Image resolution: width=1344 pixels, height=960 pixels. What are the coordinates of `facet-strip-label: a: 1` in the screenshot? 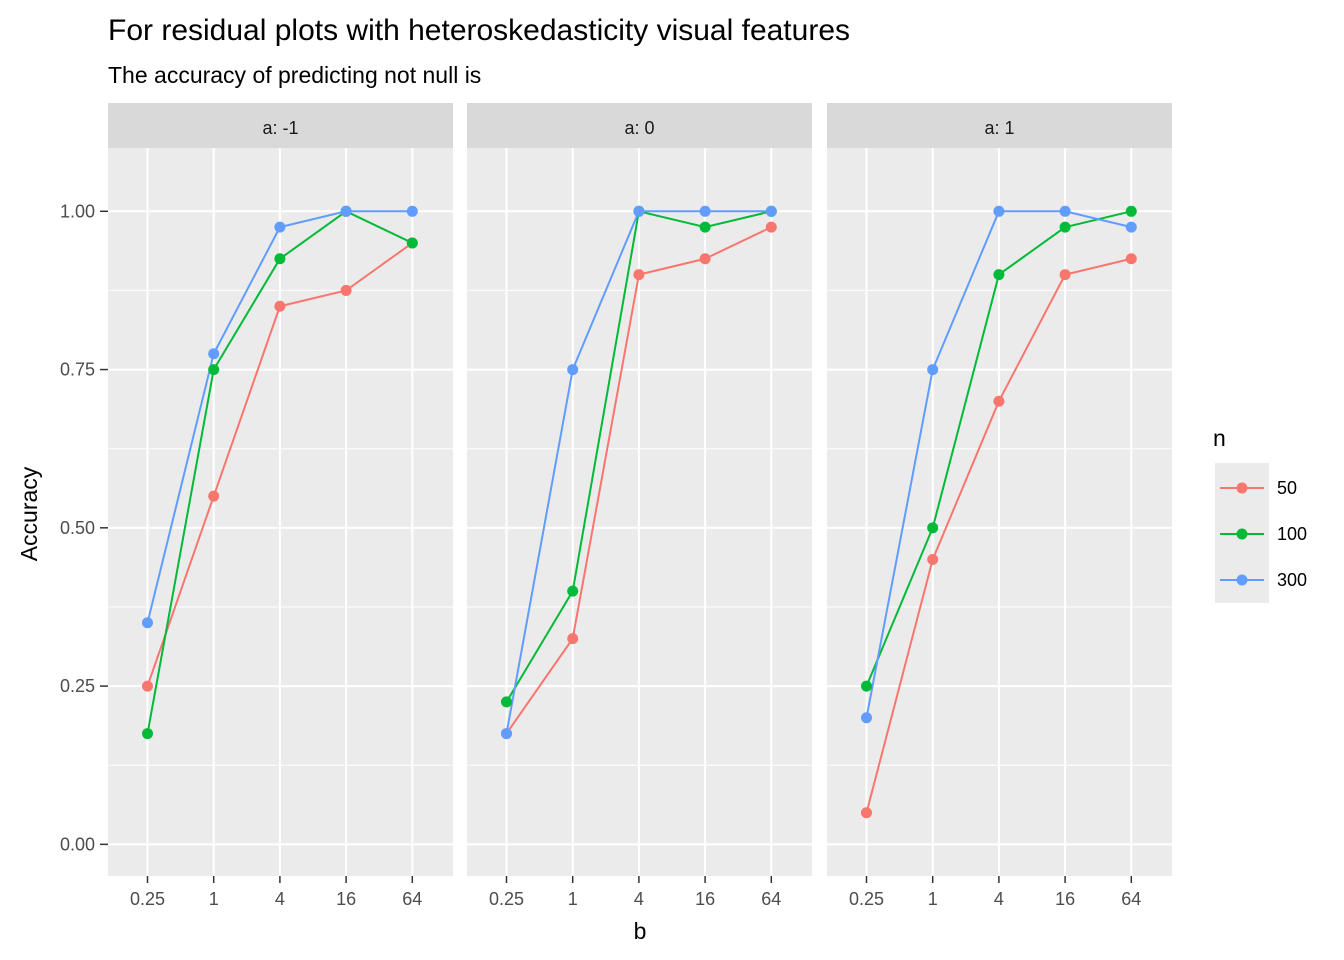 It's located at (999, 128).